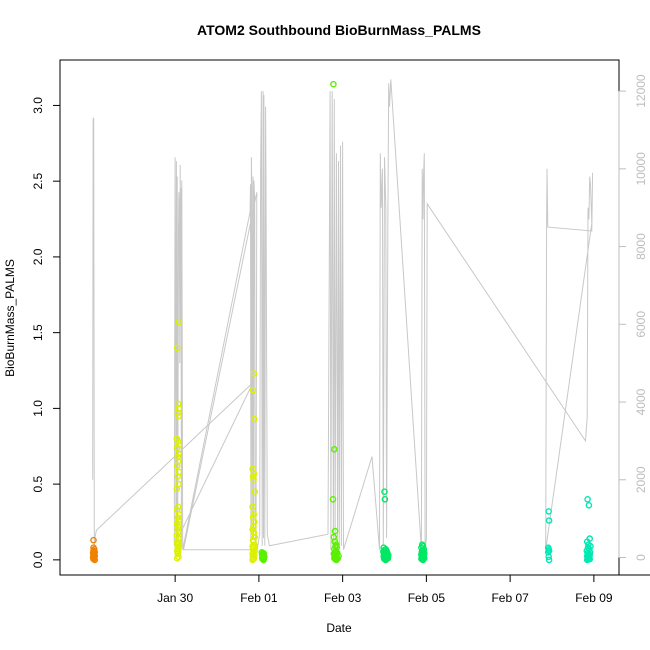  What do you see at coordinates (641, 169) in the screenshot?
I see `y2-tick-label: 10000` at bounding box center [641, 169].